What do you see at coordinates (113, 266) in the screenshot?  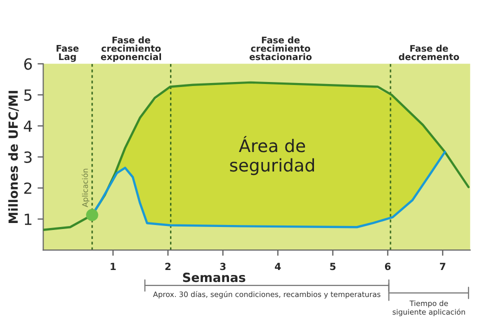 I see `x-tick-label: 1` at bounding box center [113, 266].